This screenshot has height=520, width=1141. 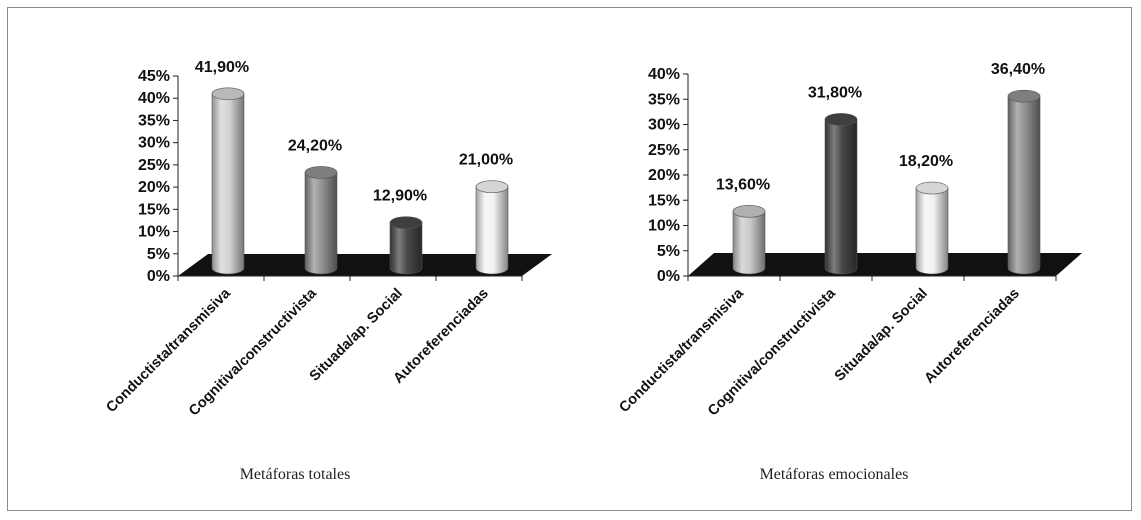 What do you see at coordinates (295, 474) in the screenshot?
I see `caption-metaforas-totales: Metáforas totales` at bounding box center [295, 474].